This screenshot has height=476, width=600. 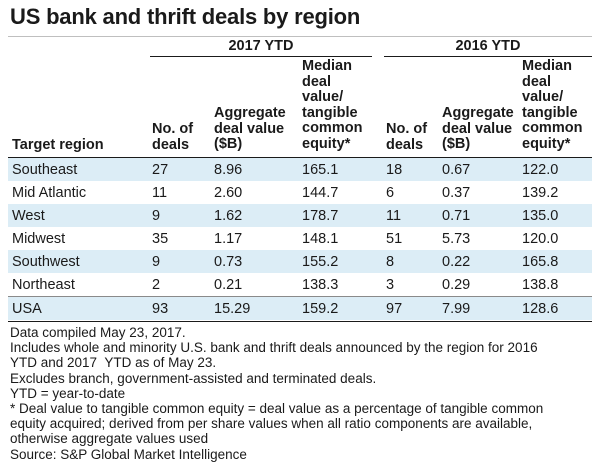 I want to click on cell-median-2016: 135.0, so click(x=555, y=215).